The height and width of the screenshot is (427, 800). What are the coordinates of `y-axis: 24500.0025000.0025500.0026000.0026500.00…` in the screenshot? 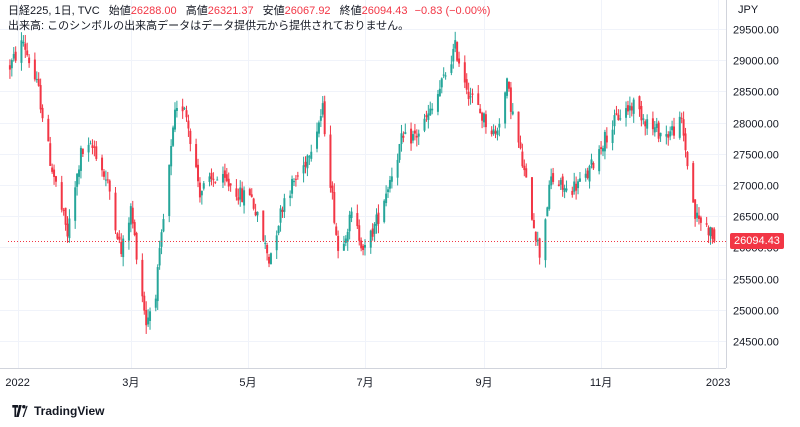 It's located at (756, 187).